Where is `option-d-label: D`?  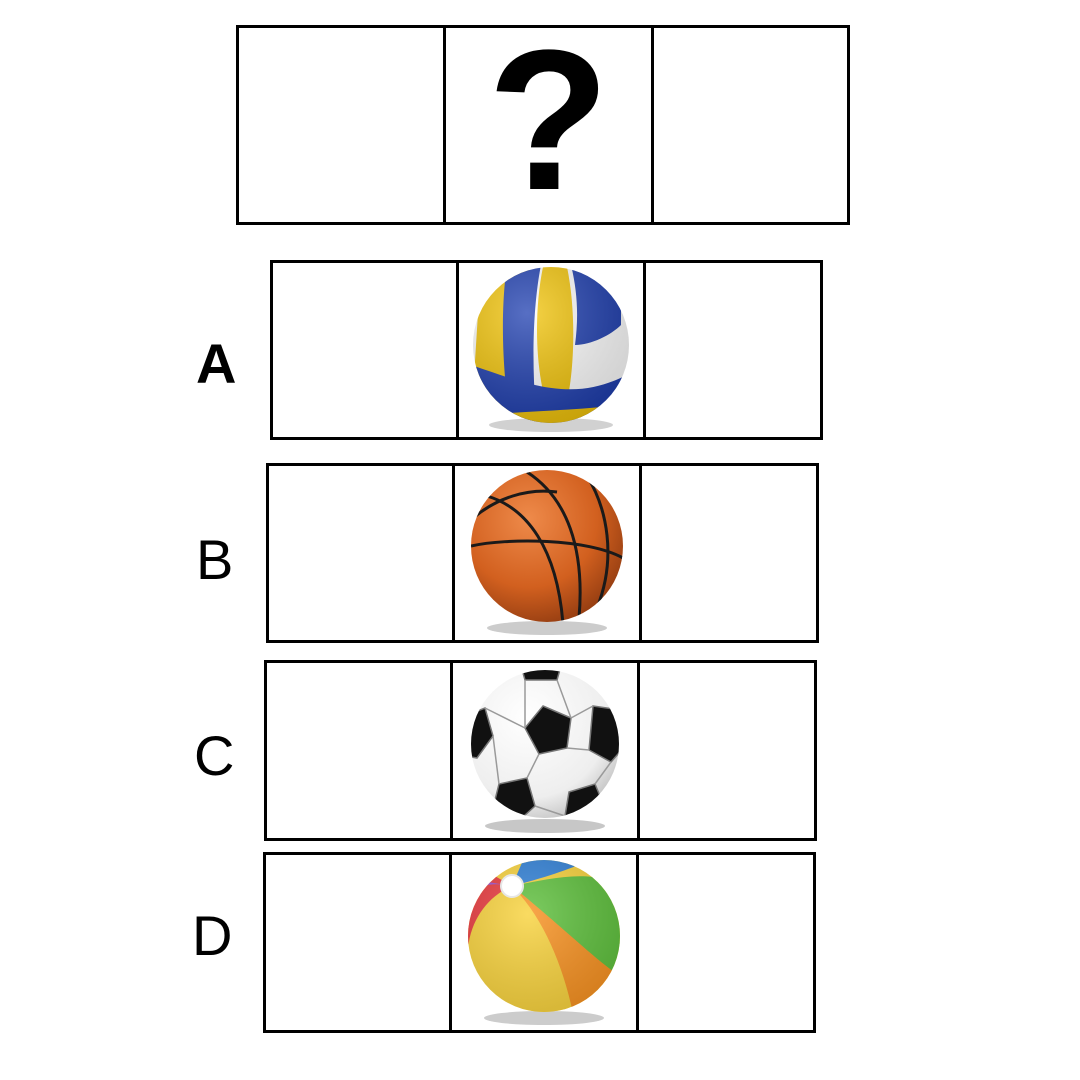
option-d-label: D is located at coordinates (212, 935).